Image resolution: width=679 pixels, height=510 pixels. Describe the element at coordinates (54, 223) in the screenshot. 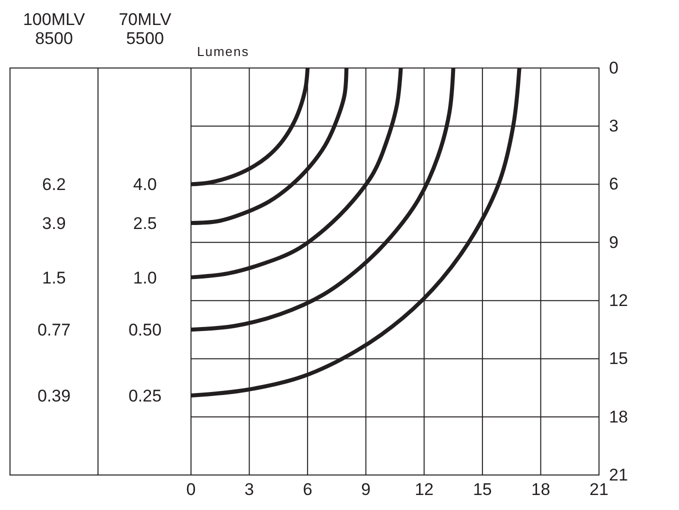

I see `text: 3.9` at that location.